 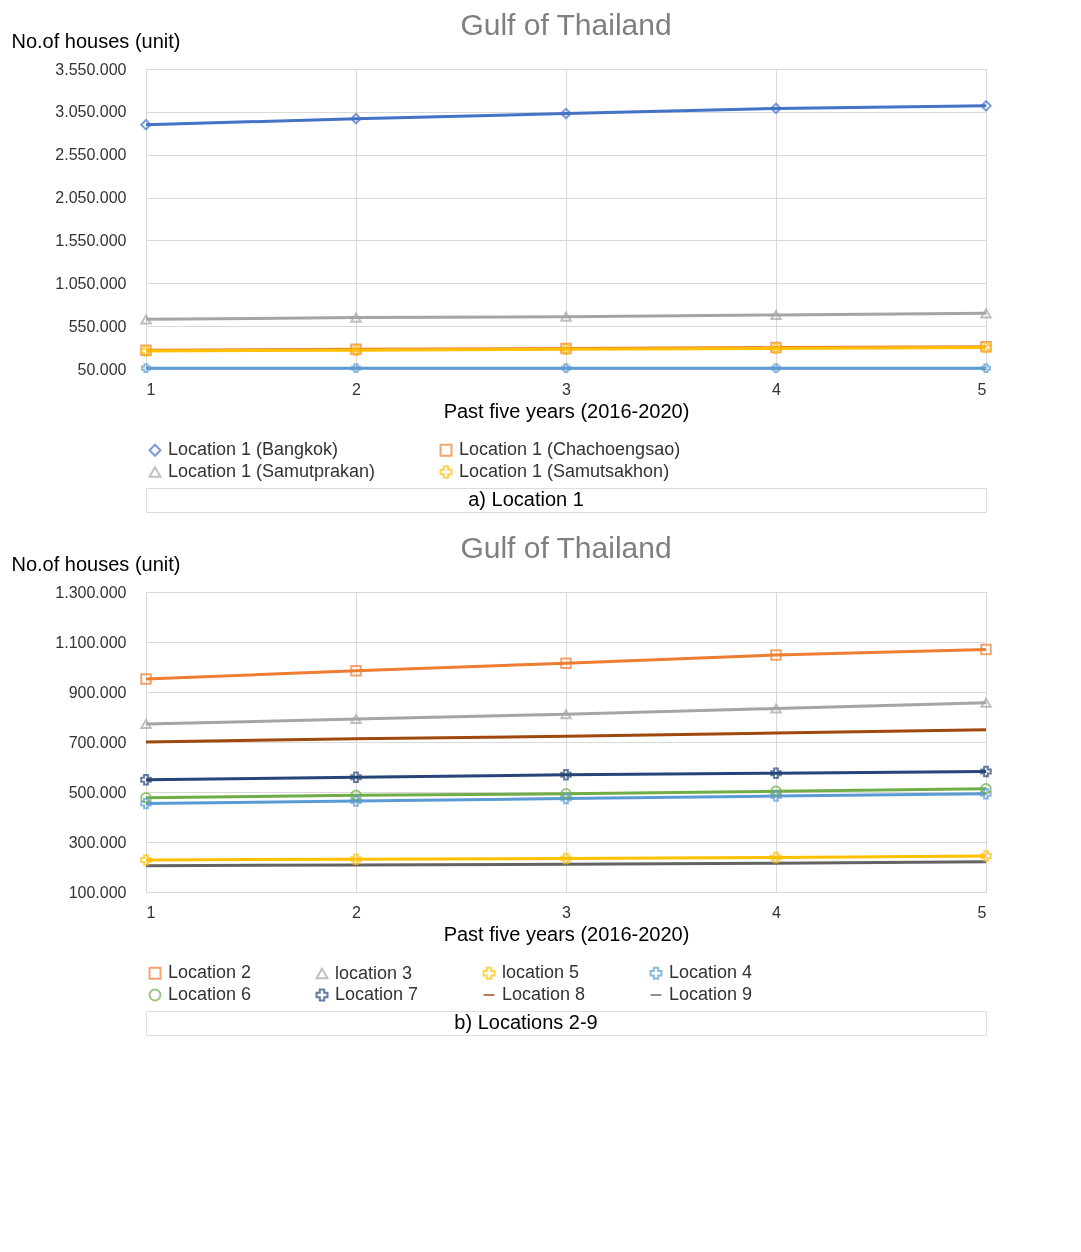 I want to click on legend-label: Location 1 (Chachoengsao), so click(x=570, y=449).